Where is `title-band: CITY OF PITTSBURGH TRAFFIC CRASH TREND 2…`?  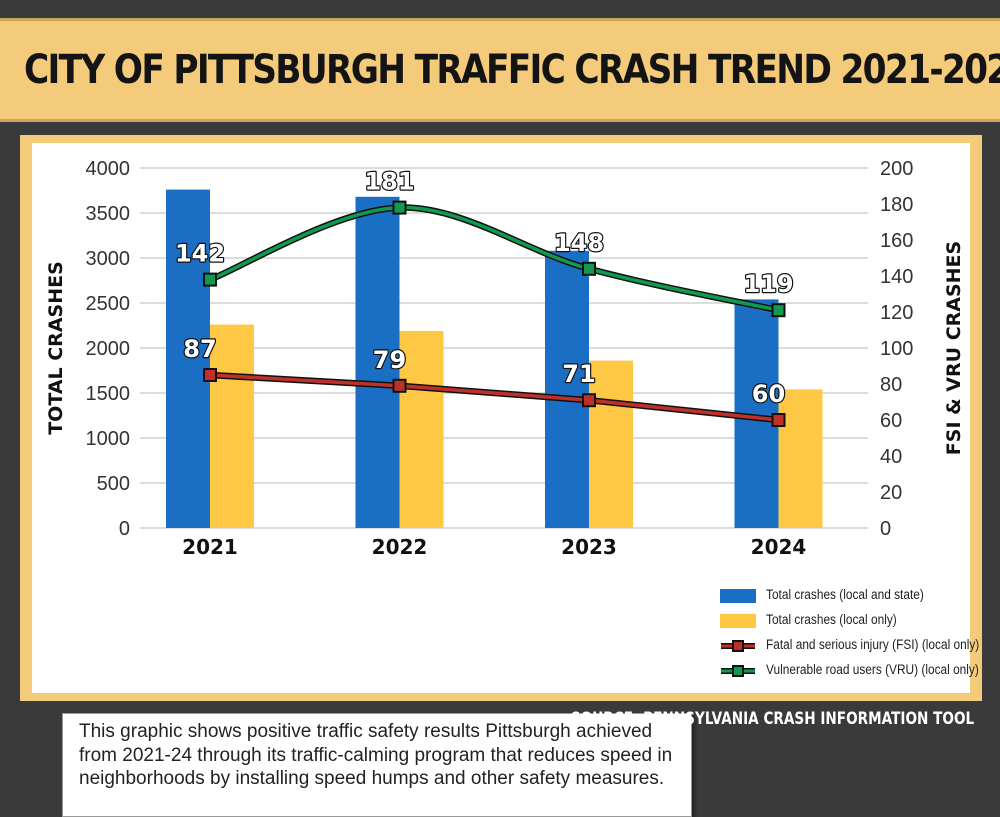 title-band: CITY OF PITTSBURGH TRAFFIC CRASH TREND 2… is located at coordinates (500, 70).